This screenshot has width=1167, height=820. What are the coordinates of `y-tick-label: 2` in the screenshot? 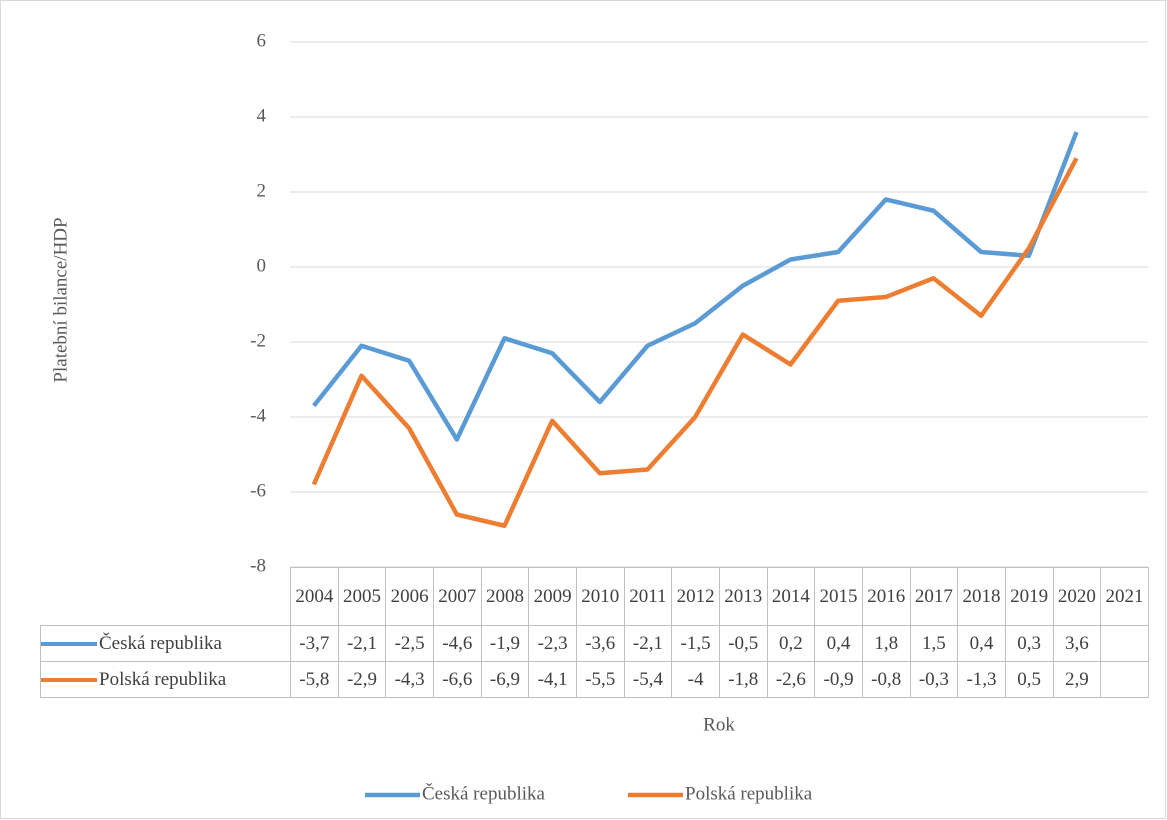 It's located at (262, 190).